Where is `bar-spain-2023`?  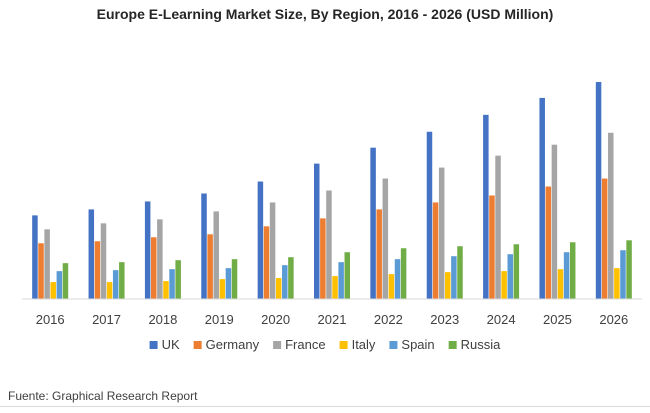 bar-spain-2023 is located at coordinates (454, 277).